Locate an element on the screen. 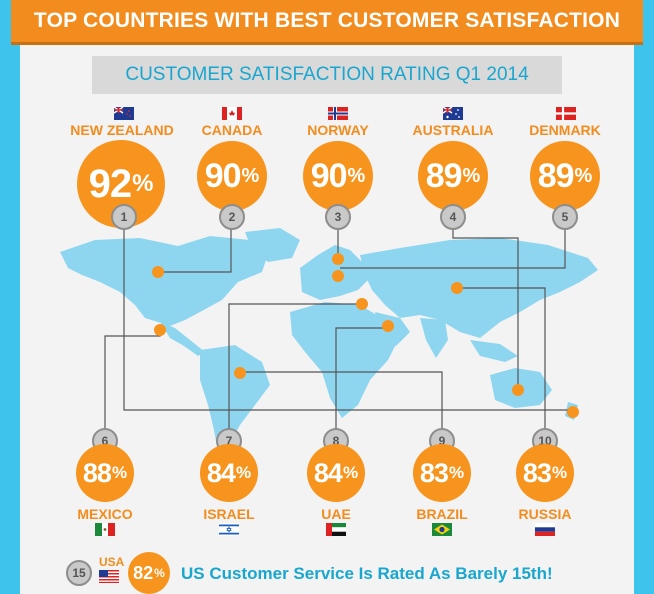  australia-flag-icon is located at coordinates (453, 113).